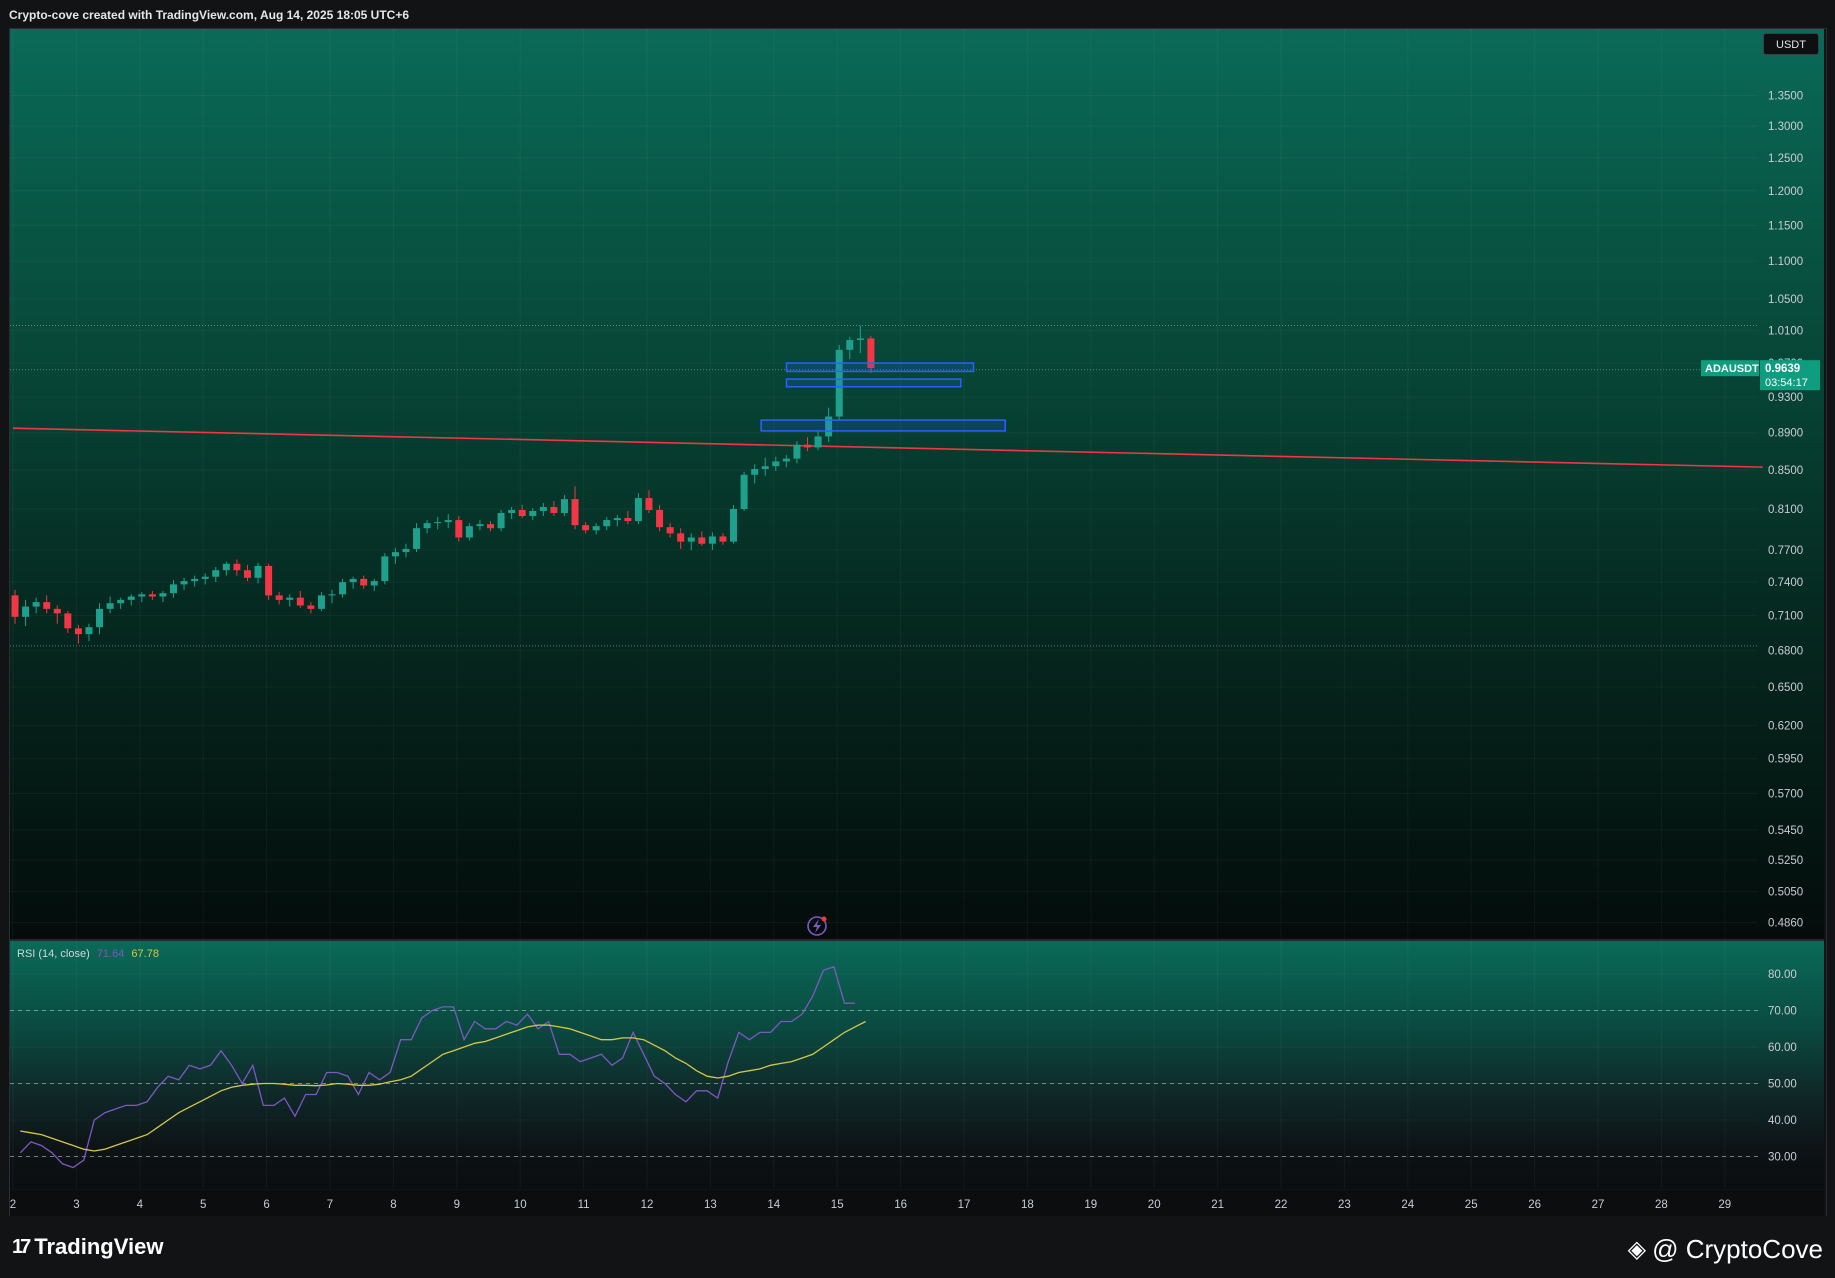  I want to click on tradingview-logo-text: TradingView, so click(99, 1246).